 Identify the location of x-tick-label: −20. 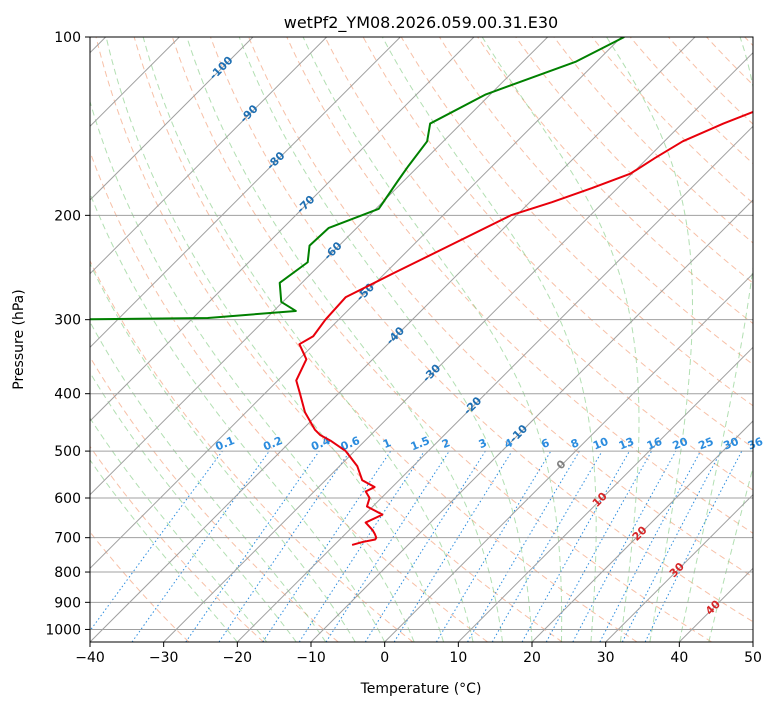
(238, 658).